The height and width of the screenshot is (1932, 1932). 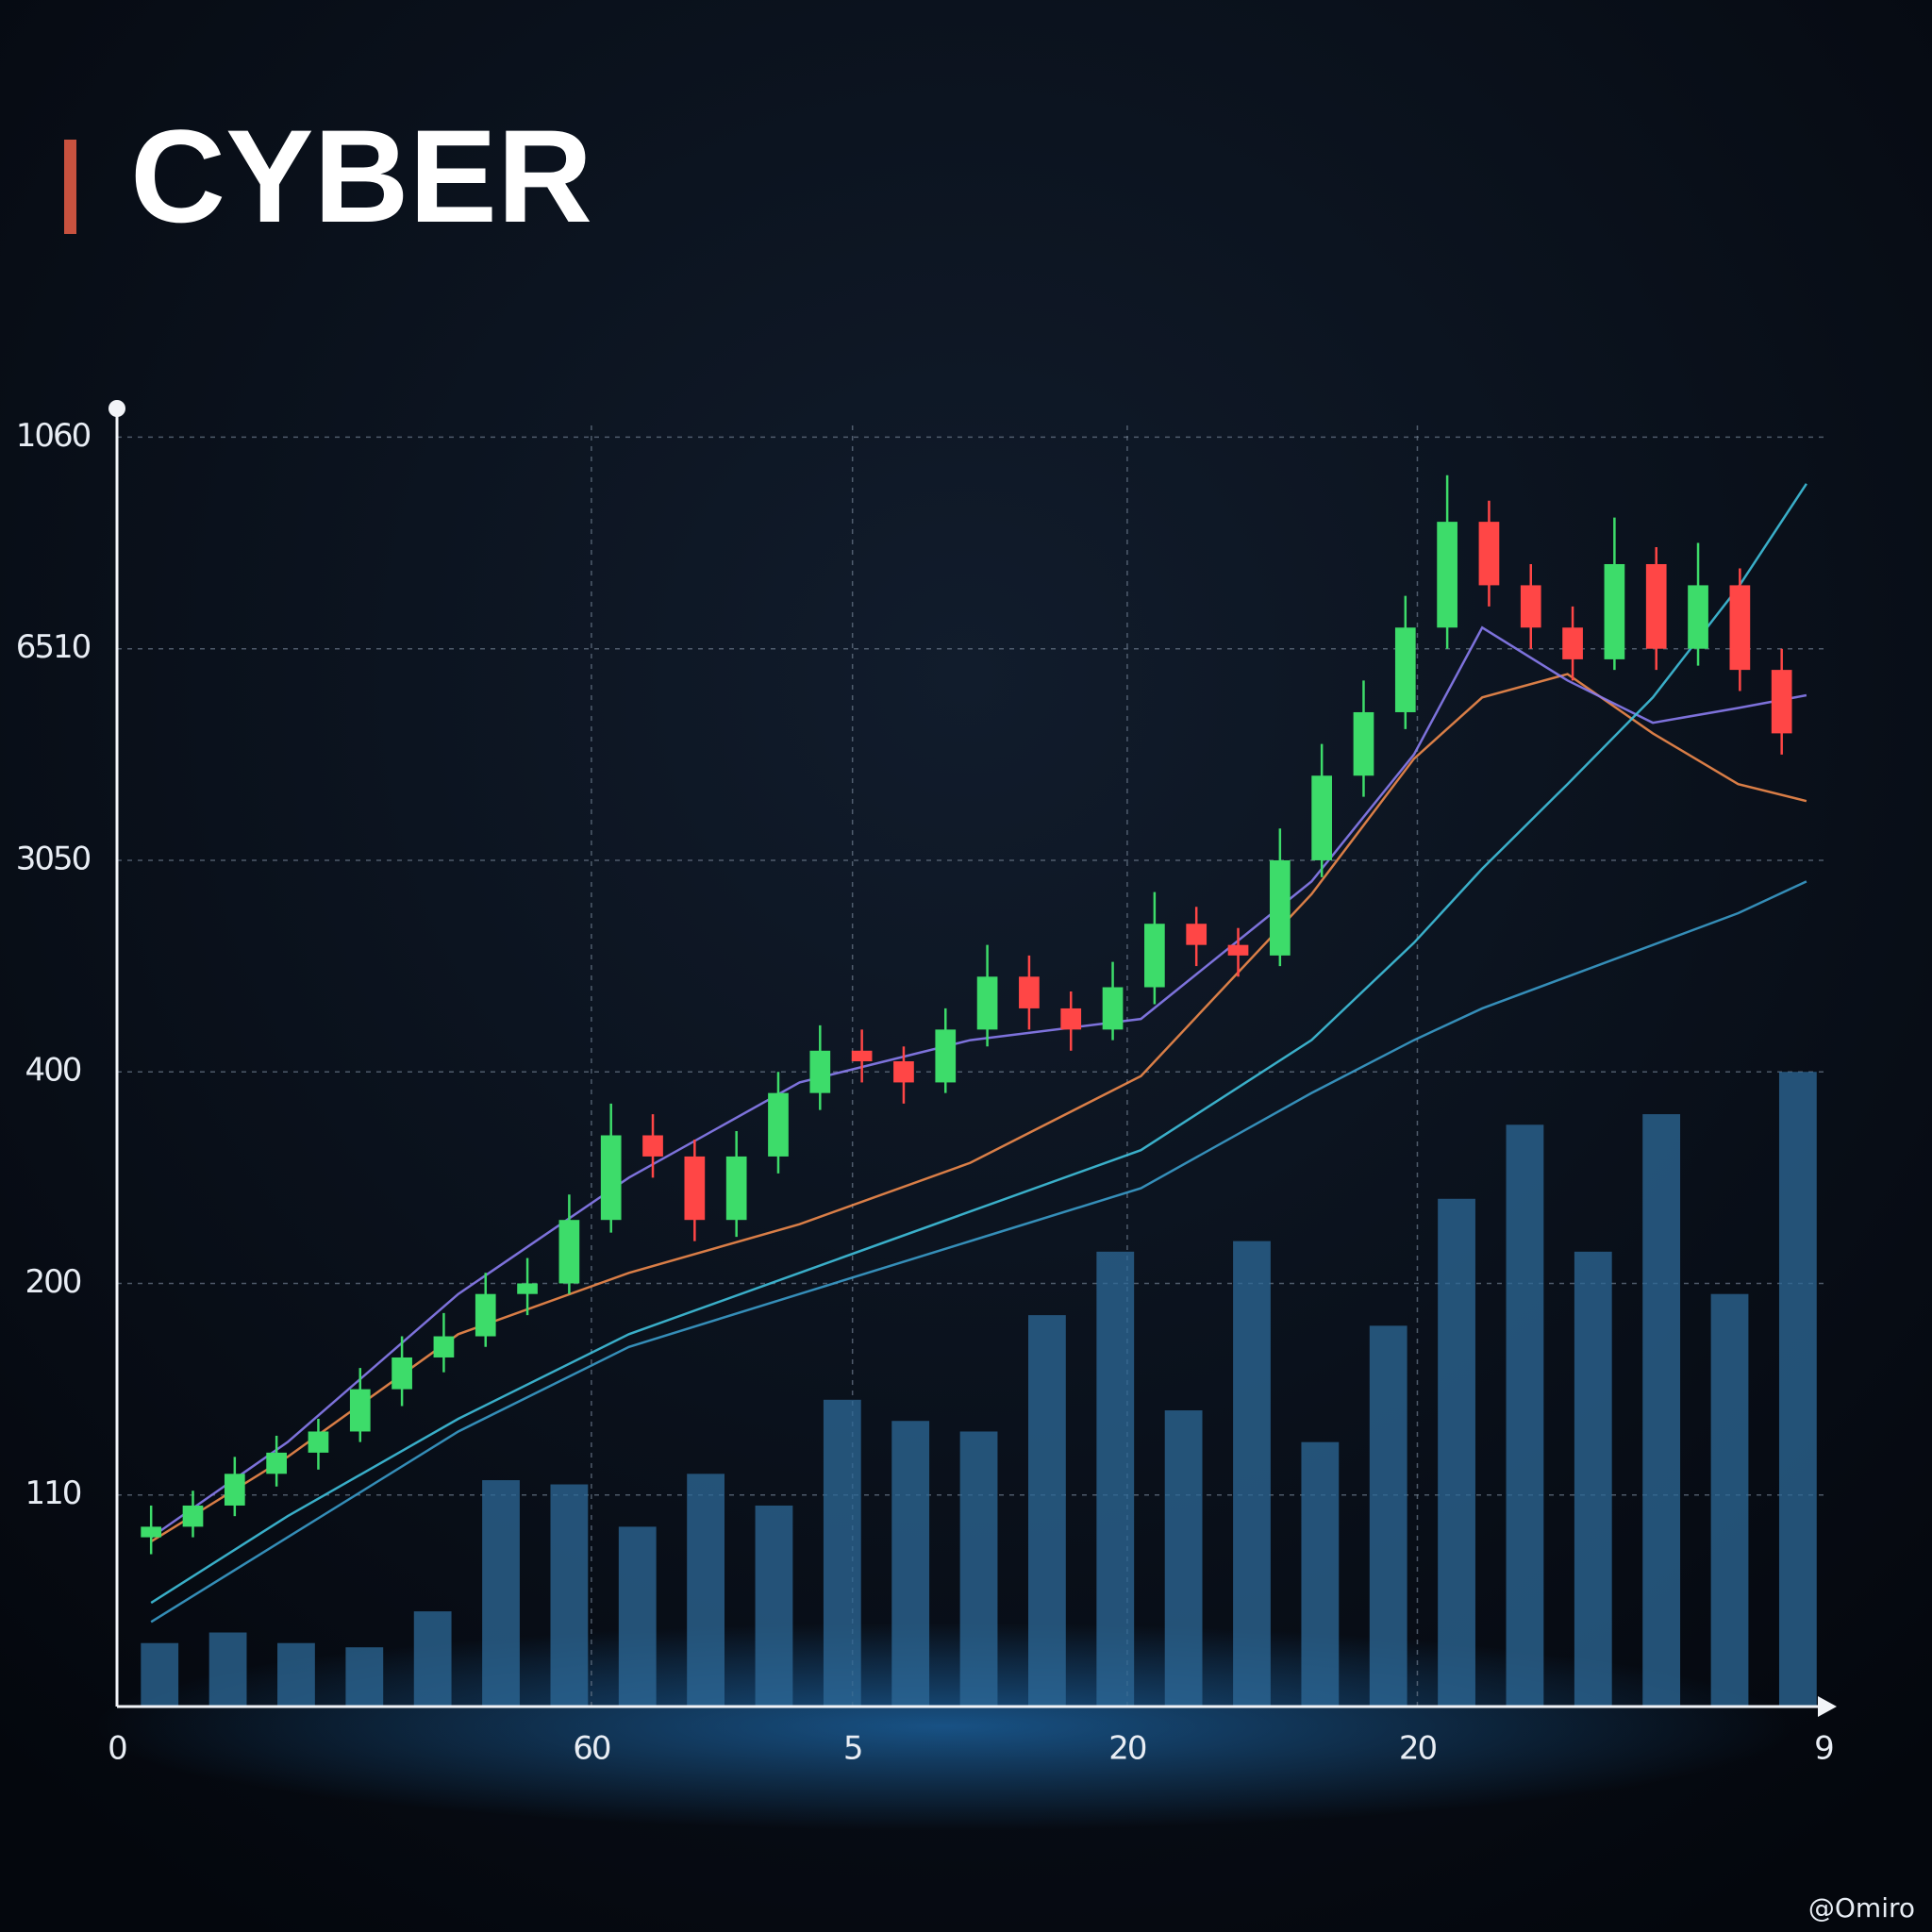 I want to click on chart-title: CYBER, so click(x=361, y=176).